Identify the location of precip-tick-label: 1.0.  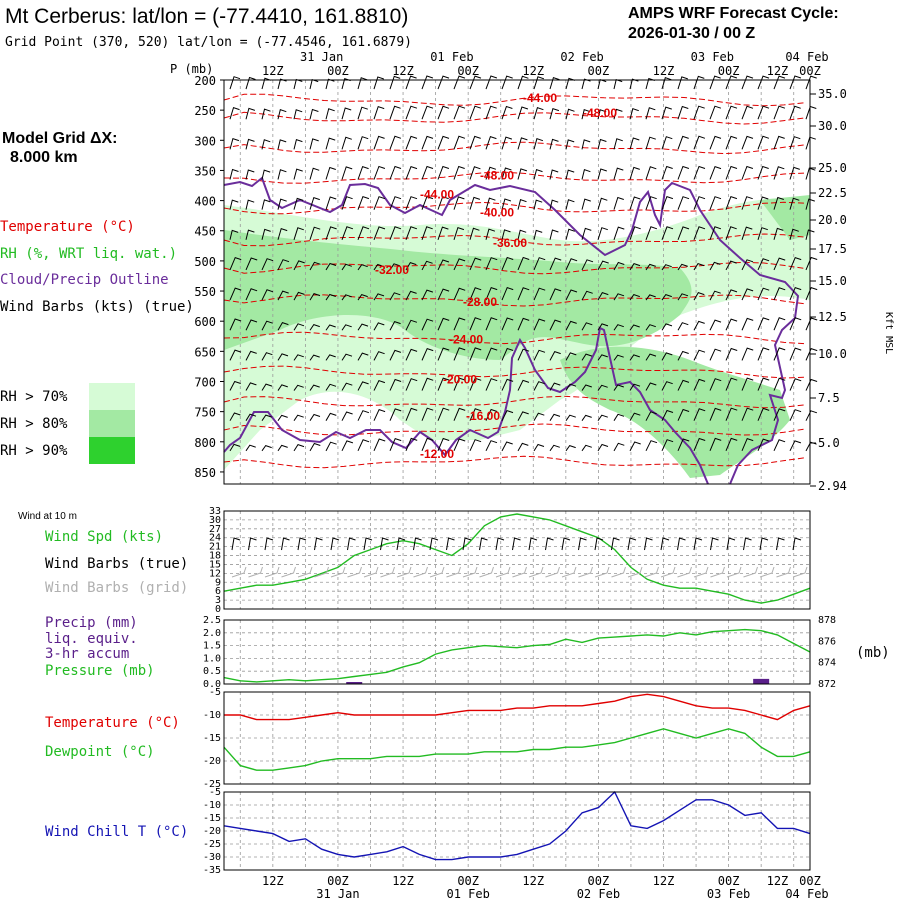
(212, 658).